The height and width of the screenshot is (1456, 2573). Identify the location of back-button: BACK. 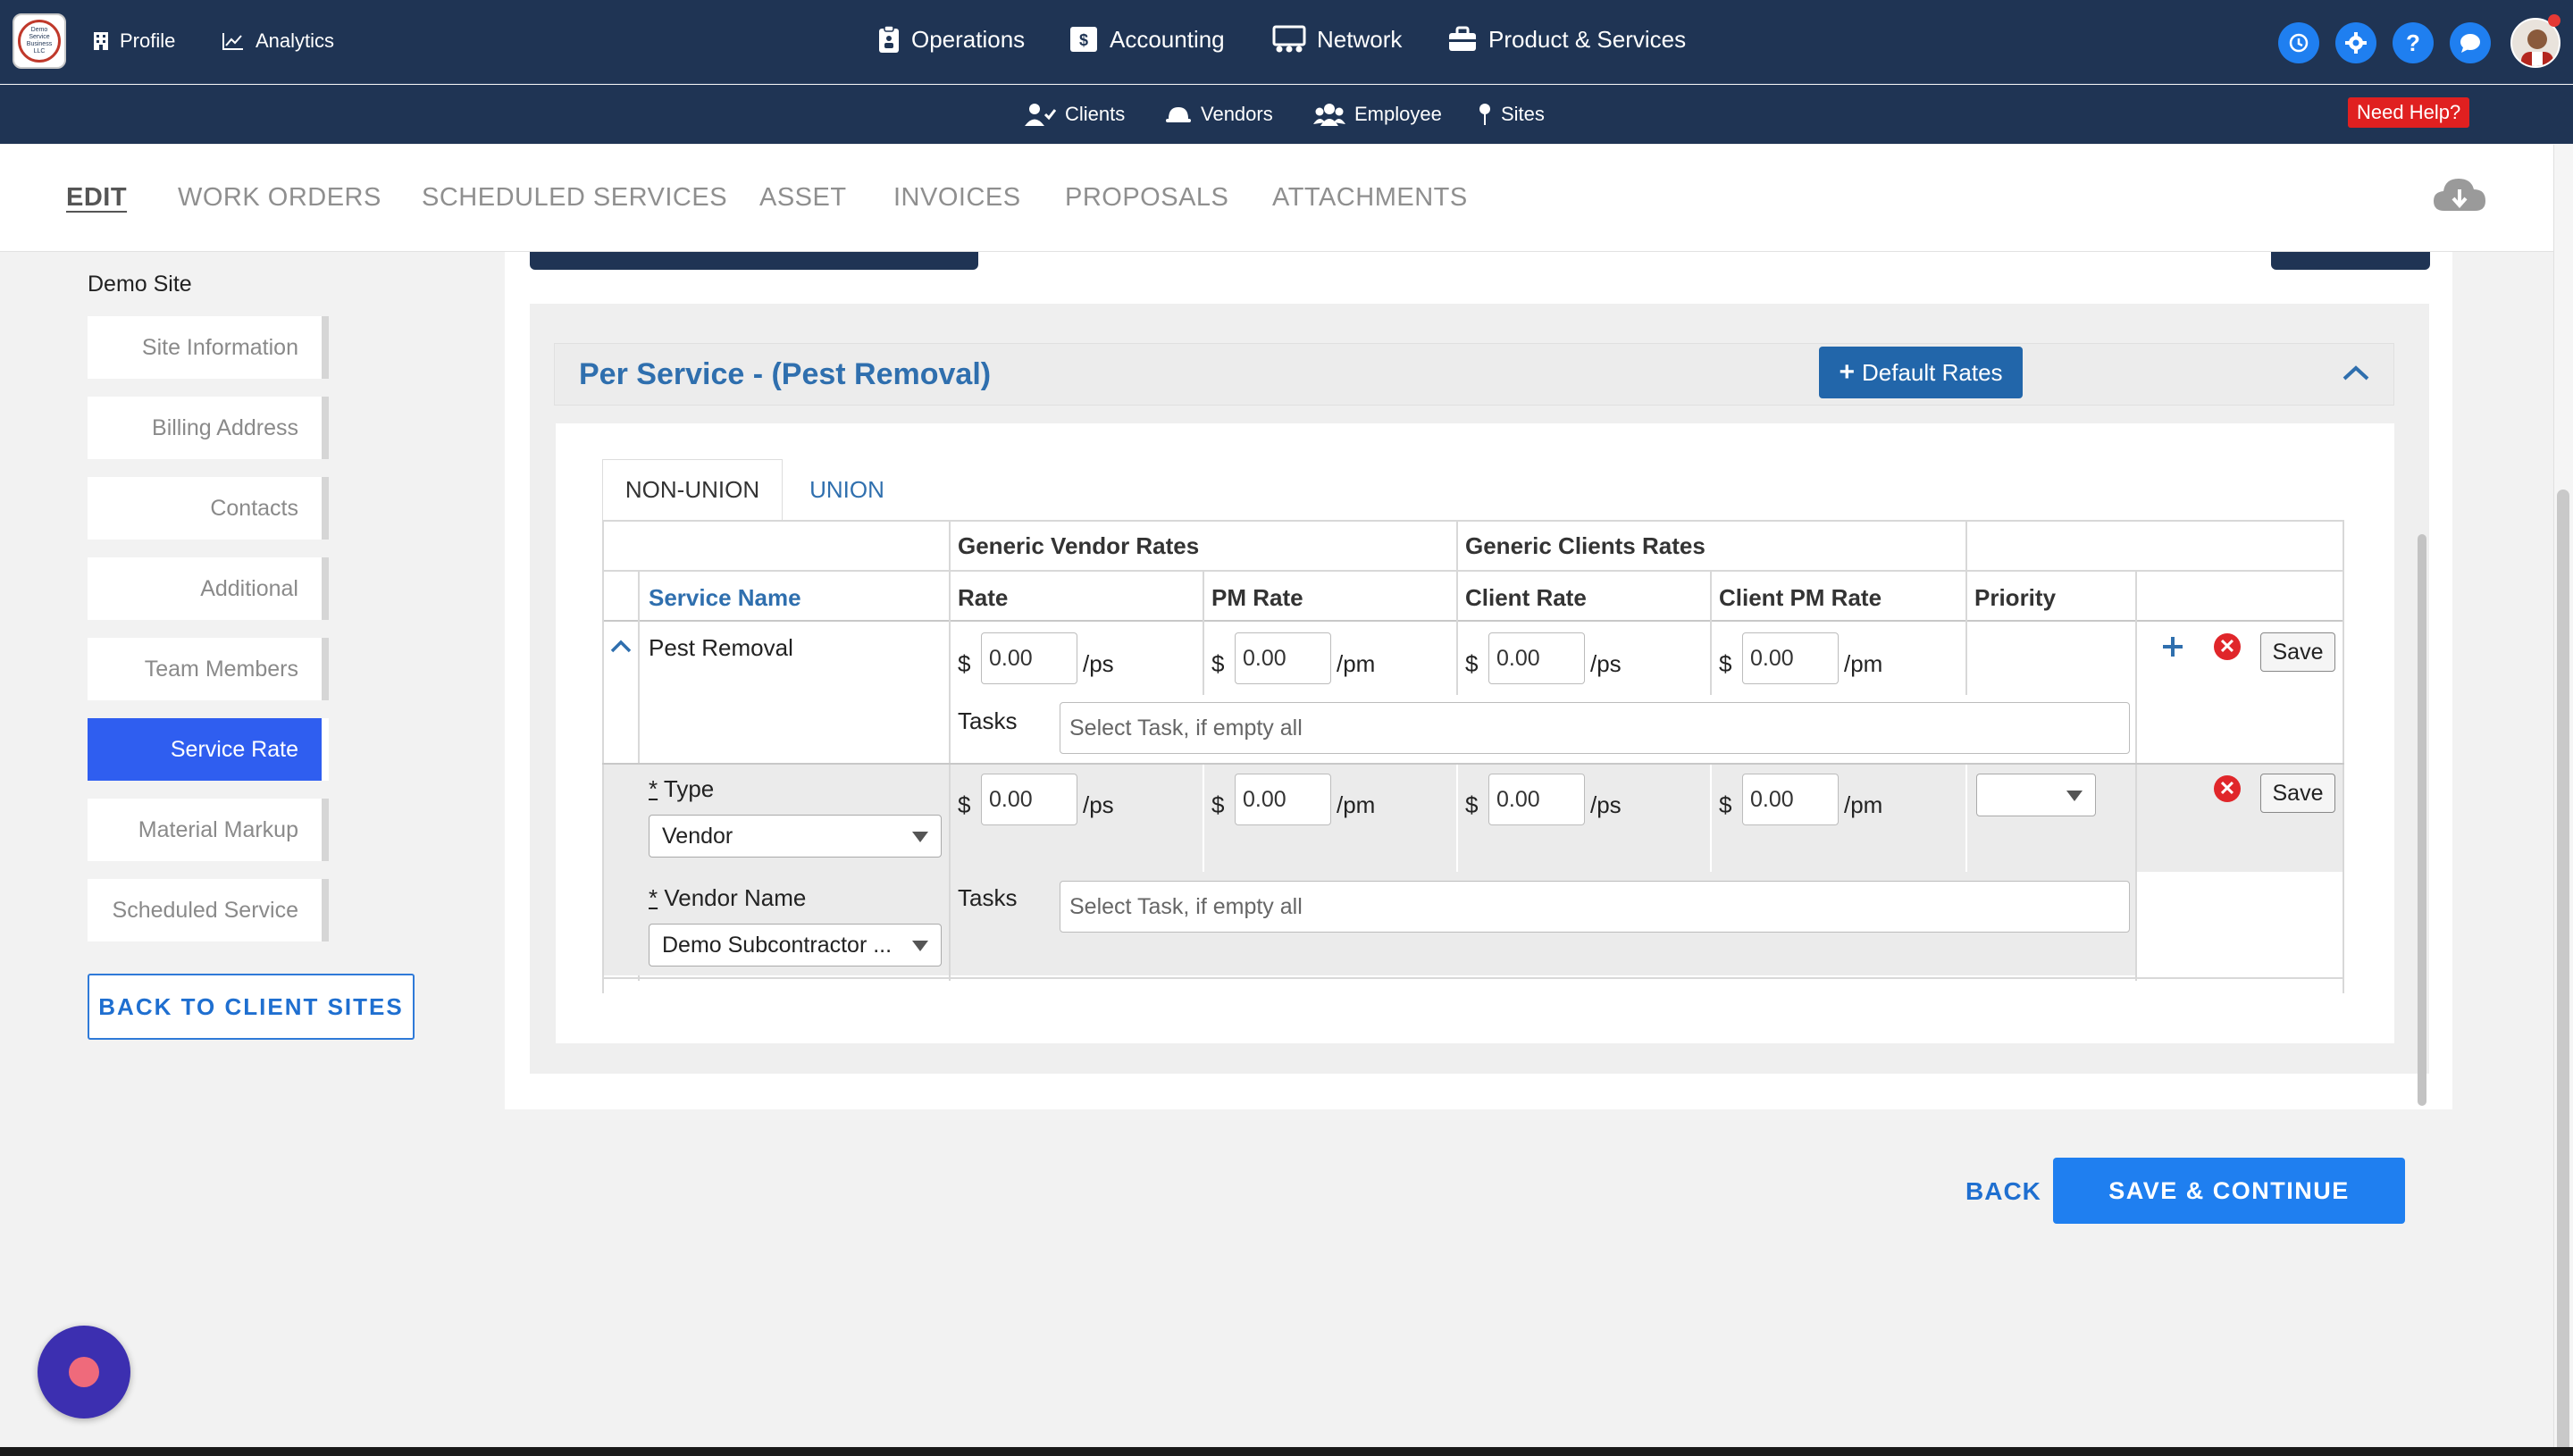
(2003, 1191).